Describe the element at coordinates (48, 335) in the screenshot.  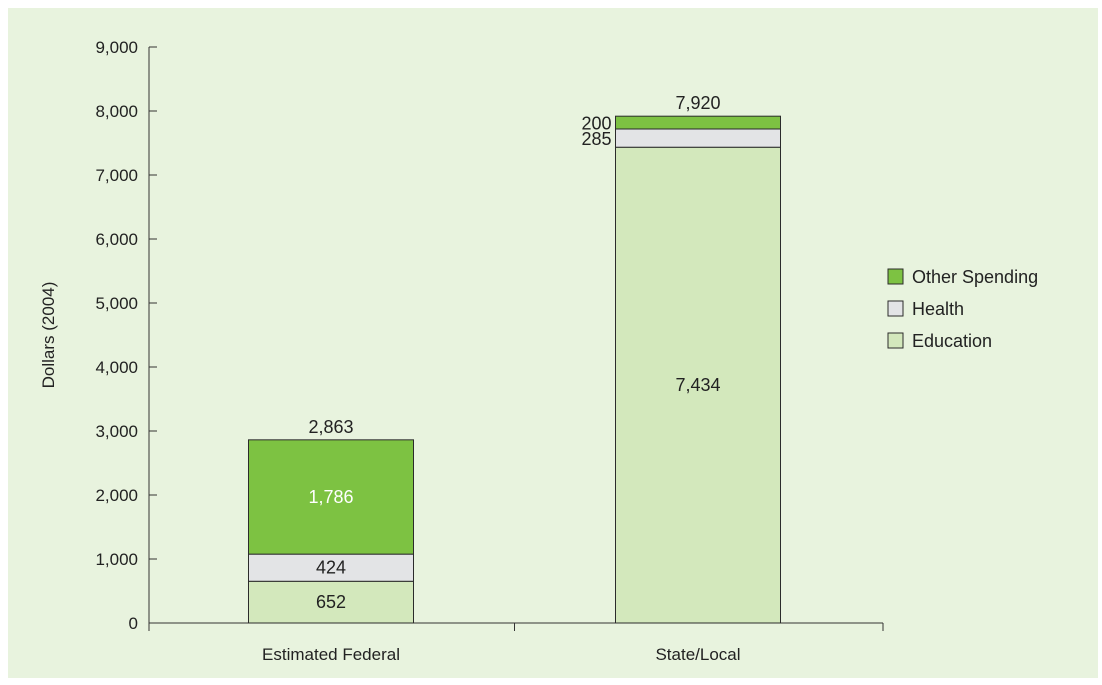
I see `y-axis-title: Dollars (2004)` at that location.